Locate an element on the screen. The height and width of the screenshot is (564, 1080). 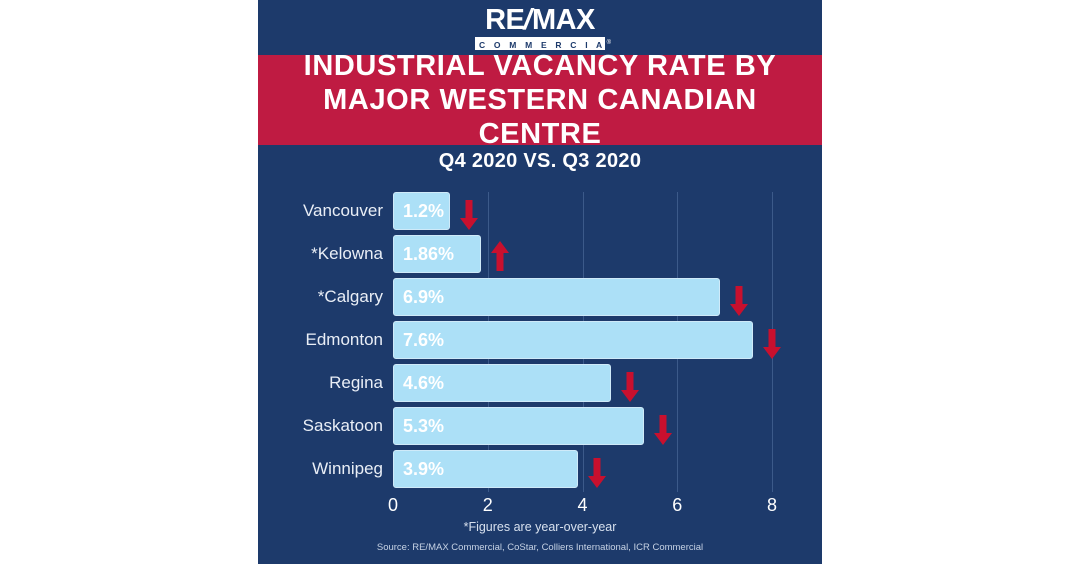
bar-kelowna is located at coordinates (437, 254).